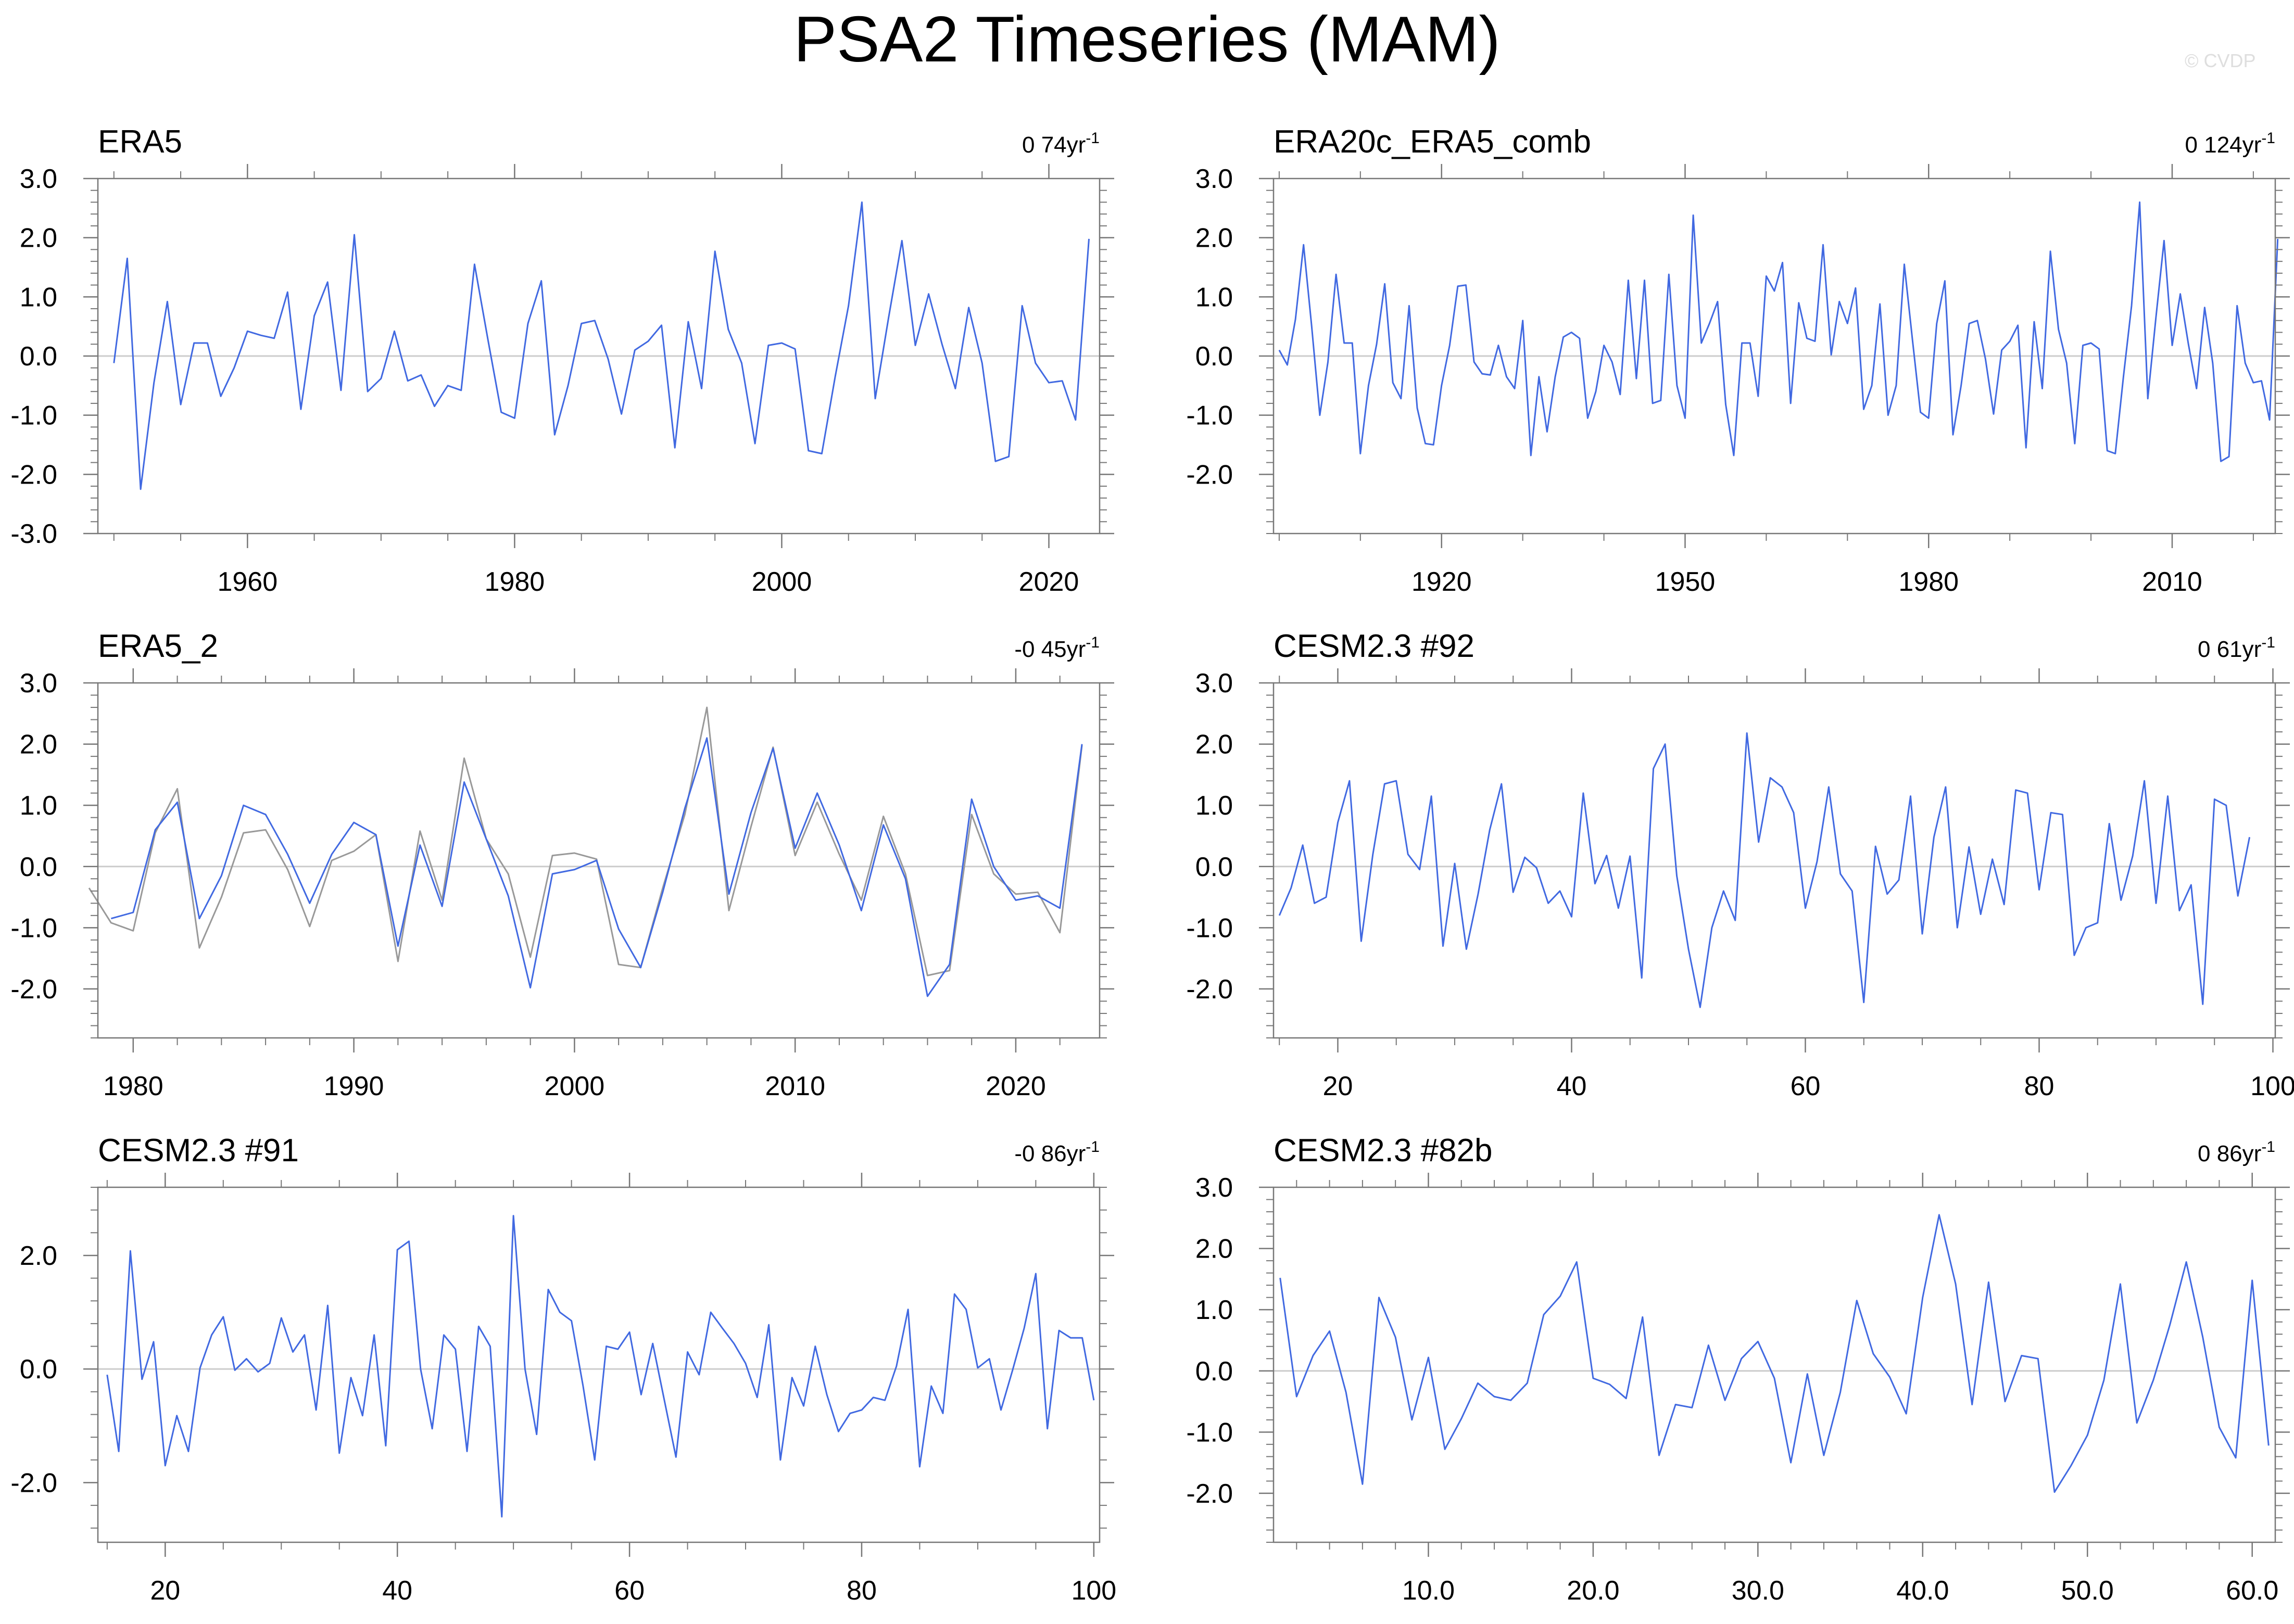 The height and width of the screenshot is (1624, 2294). Describe the element at coordinates (1923, 1591) in the screenshot. I see `x-tick-label: 40.0` at that location.